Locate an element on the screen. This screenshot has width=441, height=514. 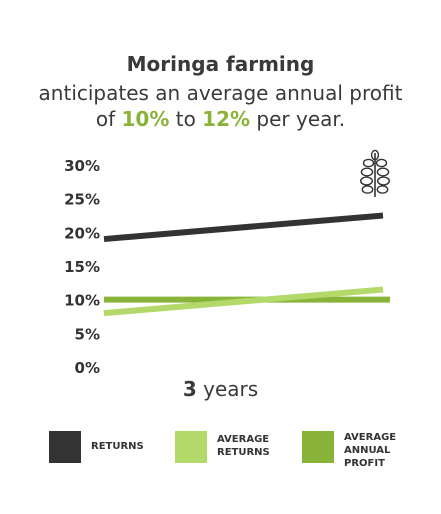
y-axis: 30% 25% 20% 15% 10% 5% 0% is located at coordinates (82, 267).